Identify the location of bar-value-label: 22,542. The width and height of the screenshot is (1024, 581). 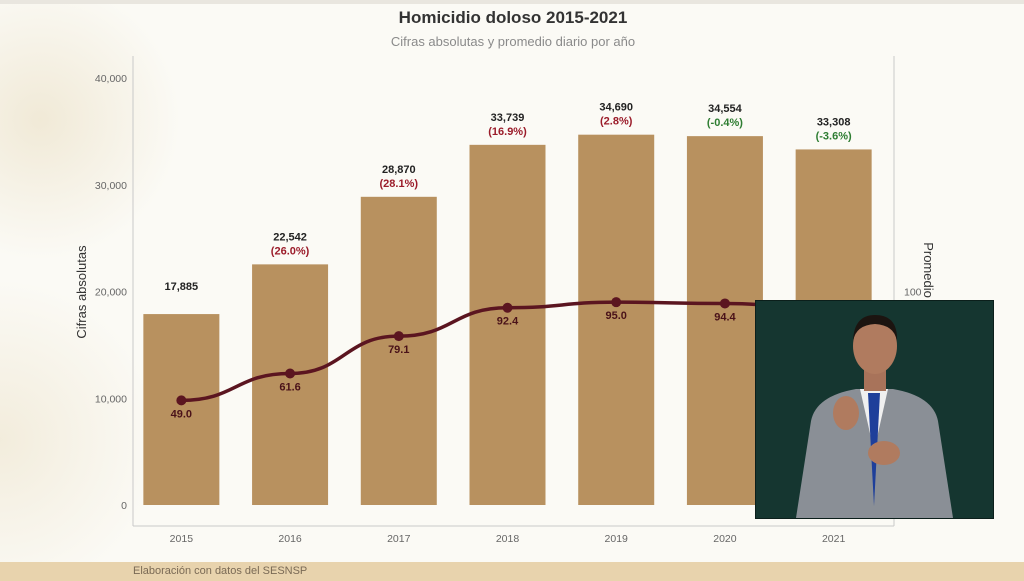
(290, 237).